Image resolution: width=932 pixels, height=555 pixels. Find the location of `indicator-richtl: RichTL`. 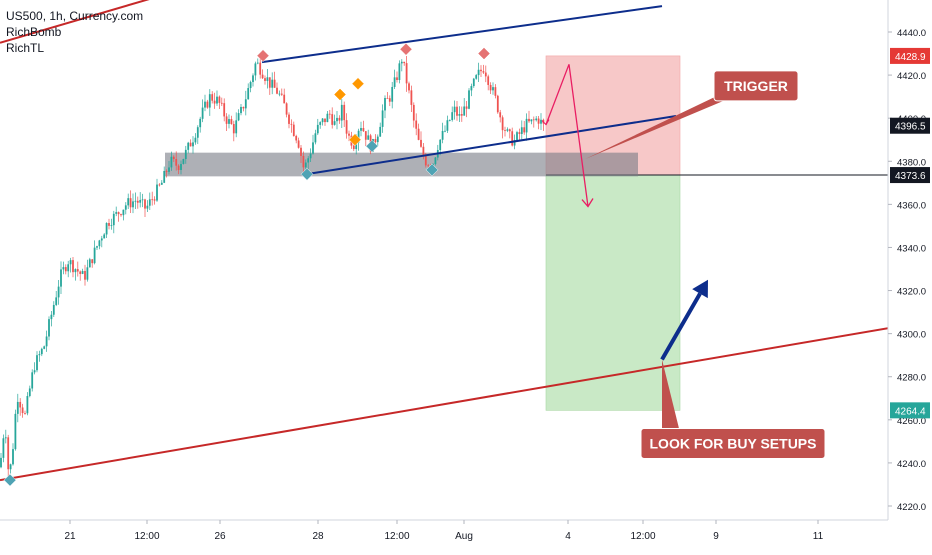

indicator-richtl: RichTL is located at coordinates (25, 48).